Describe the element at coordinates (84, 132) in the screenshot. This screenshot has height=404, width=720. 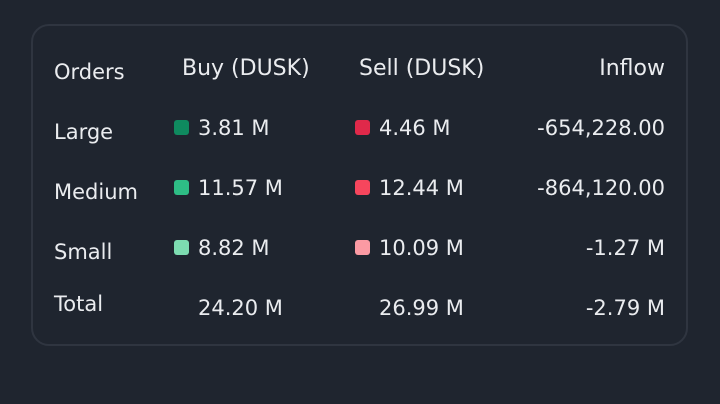
I see `row-label-large: Large` at that location.